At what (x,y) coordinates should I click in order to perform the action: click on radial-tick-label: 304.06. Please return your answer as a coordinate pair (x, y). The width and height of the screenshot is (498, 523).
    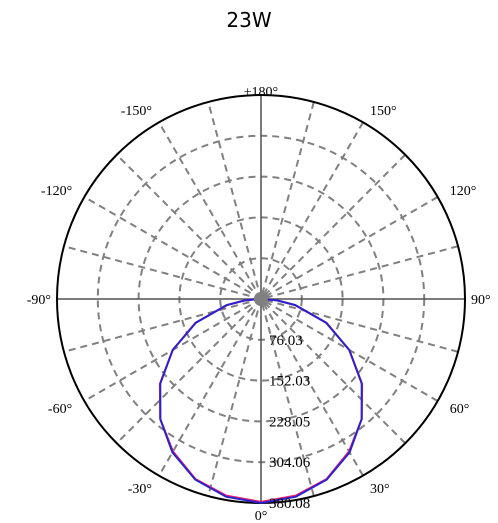
    Looking at the image, I should click on (290, 463).